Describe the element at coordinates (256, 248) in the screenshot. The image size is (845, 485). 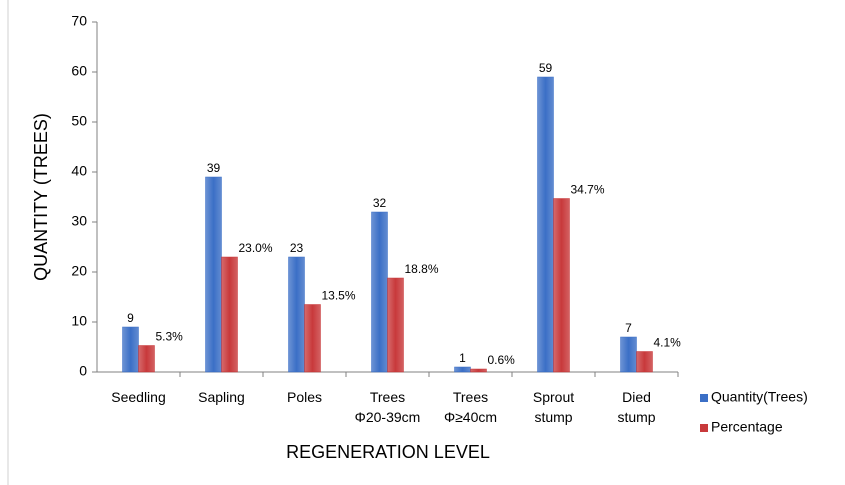
I see `value-label: 23.0%` at that location.